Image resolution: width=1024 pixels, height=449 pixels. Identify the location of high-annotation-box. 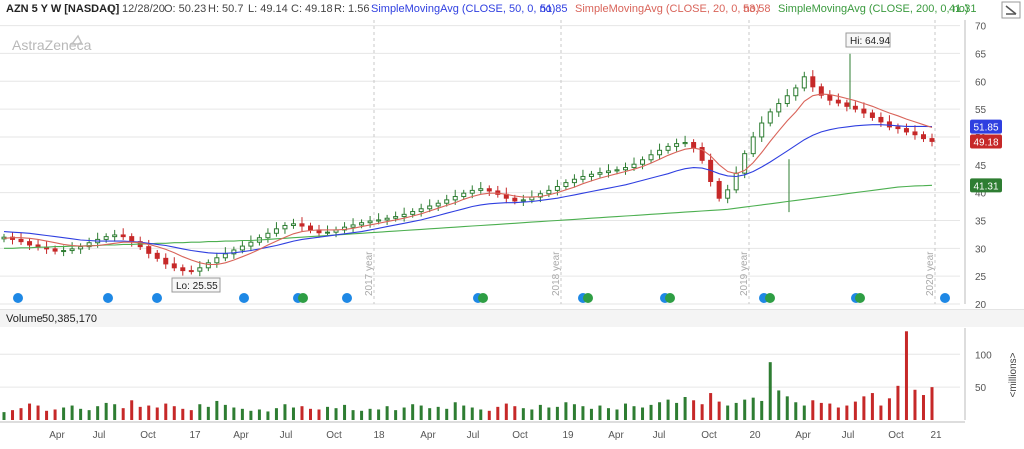
(868, 40).